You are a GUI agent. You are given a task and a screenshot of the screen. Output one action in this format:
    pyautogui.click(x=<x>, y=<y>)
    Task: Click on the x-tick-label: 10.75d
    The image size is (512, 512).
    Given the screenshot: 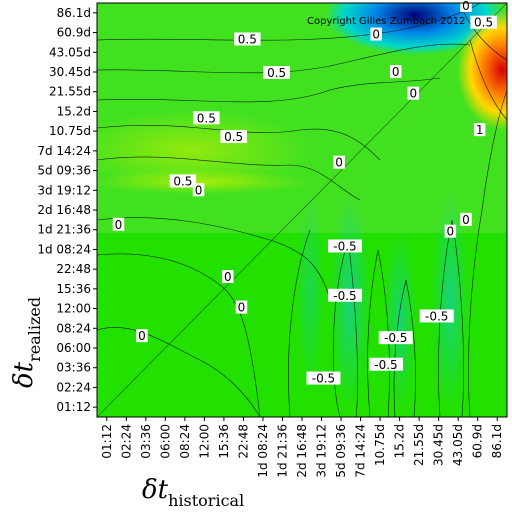 What is the action you would take?
    pyautogui.click(x=380, y=445)
    